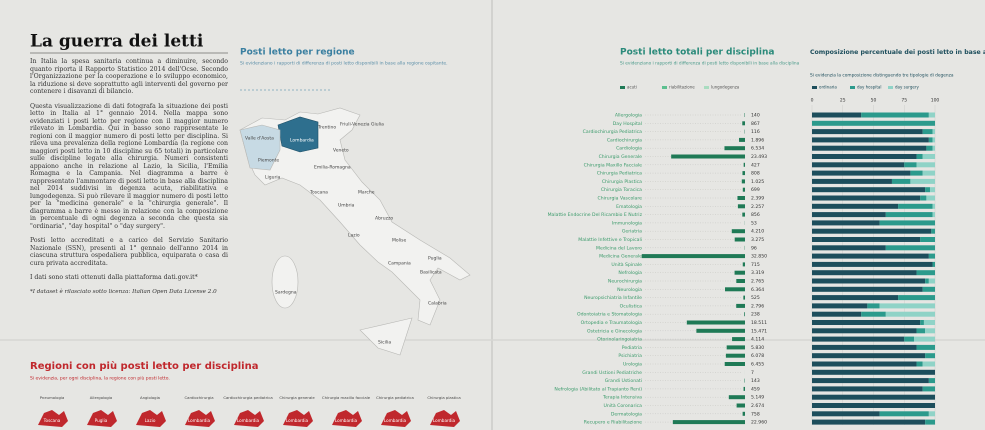 Image resolution: width=985 pixels, height=430 pixels. I want to click on region-label: Abruzzo, so click(384, 219).